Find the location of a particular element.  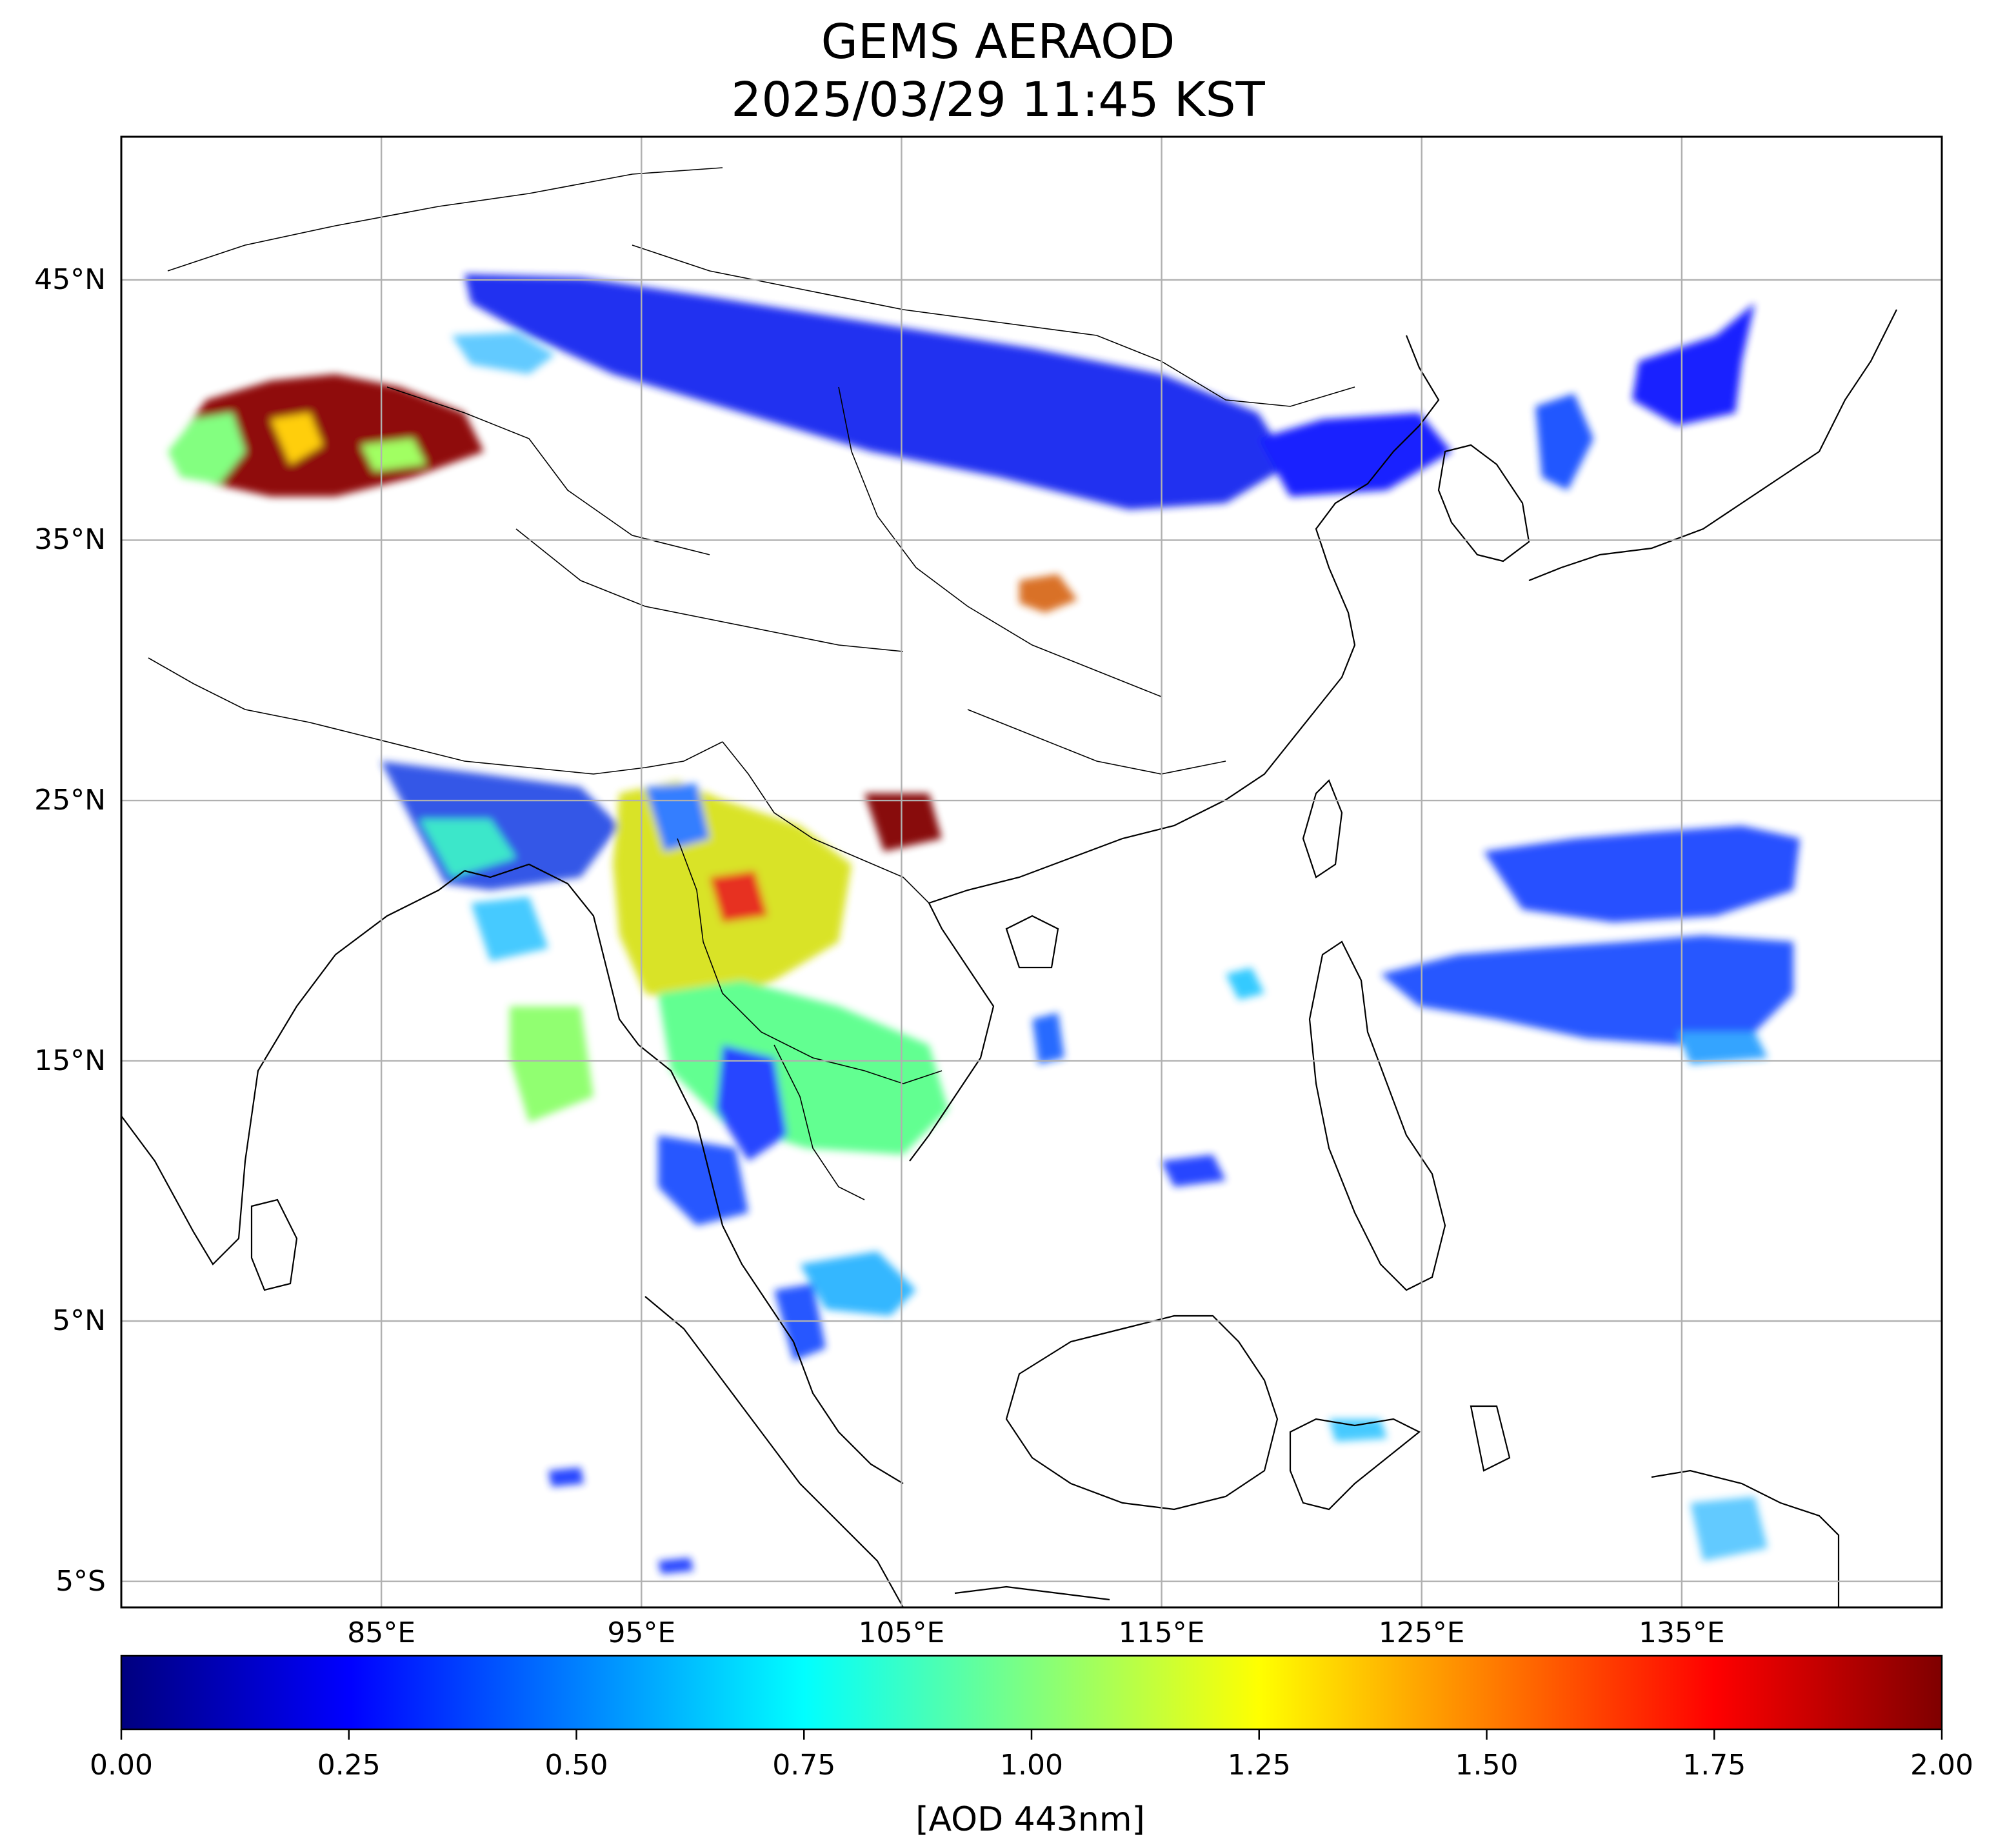

aod-patch-taklamakan-mid is located at coordinates (297, 439).